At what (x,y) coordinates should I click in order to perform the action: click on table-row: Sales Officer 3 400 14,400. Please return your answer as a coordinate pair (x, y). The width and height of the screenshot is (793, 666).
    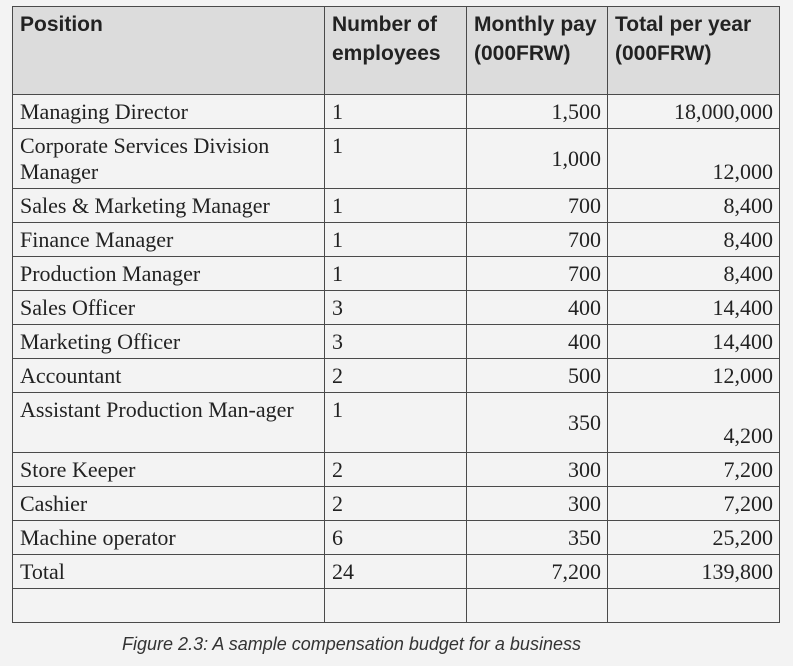
    Looking at the image, I should click on (396, 307).